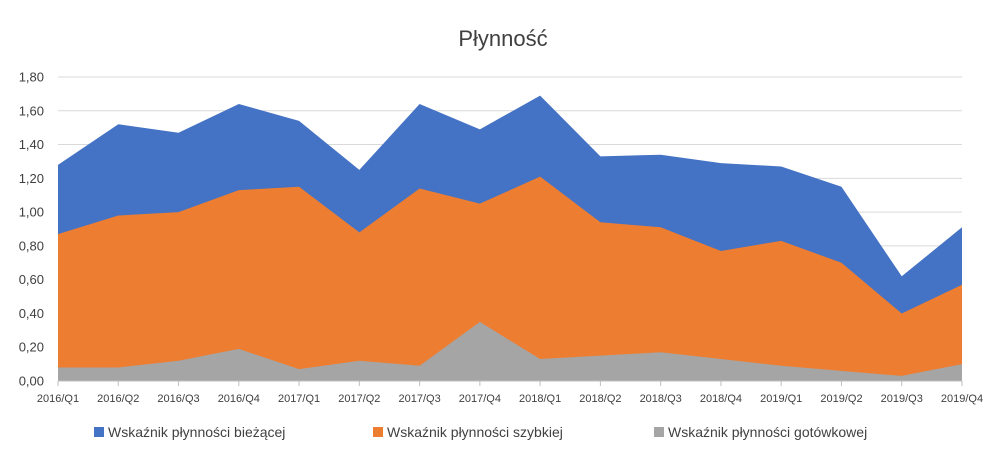 This screenshot has height=469, width=1006. I want to click on y-tick-label: 0,40, so click(31, 313).